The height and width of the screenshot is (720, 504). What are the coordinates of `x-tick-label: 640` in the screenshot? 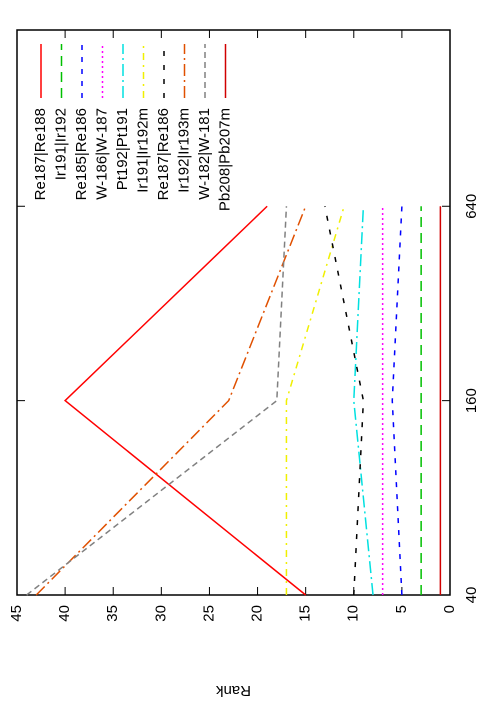 It's located at (471, 206).